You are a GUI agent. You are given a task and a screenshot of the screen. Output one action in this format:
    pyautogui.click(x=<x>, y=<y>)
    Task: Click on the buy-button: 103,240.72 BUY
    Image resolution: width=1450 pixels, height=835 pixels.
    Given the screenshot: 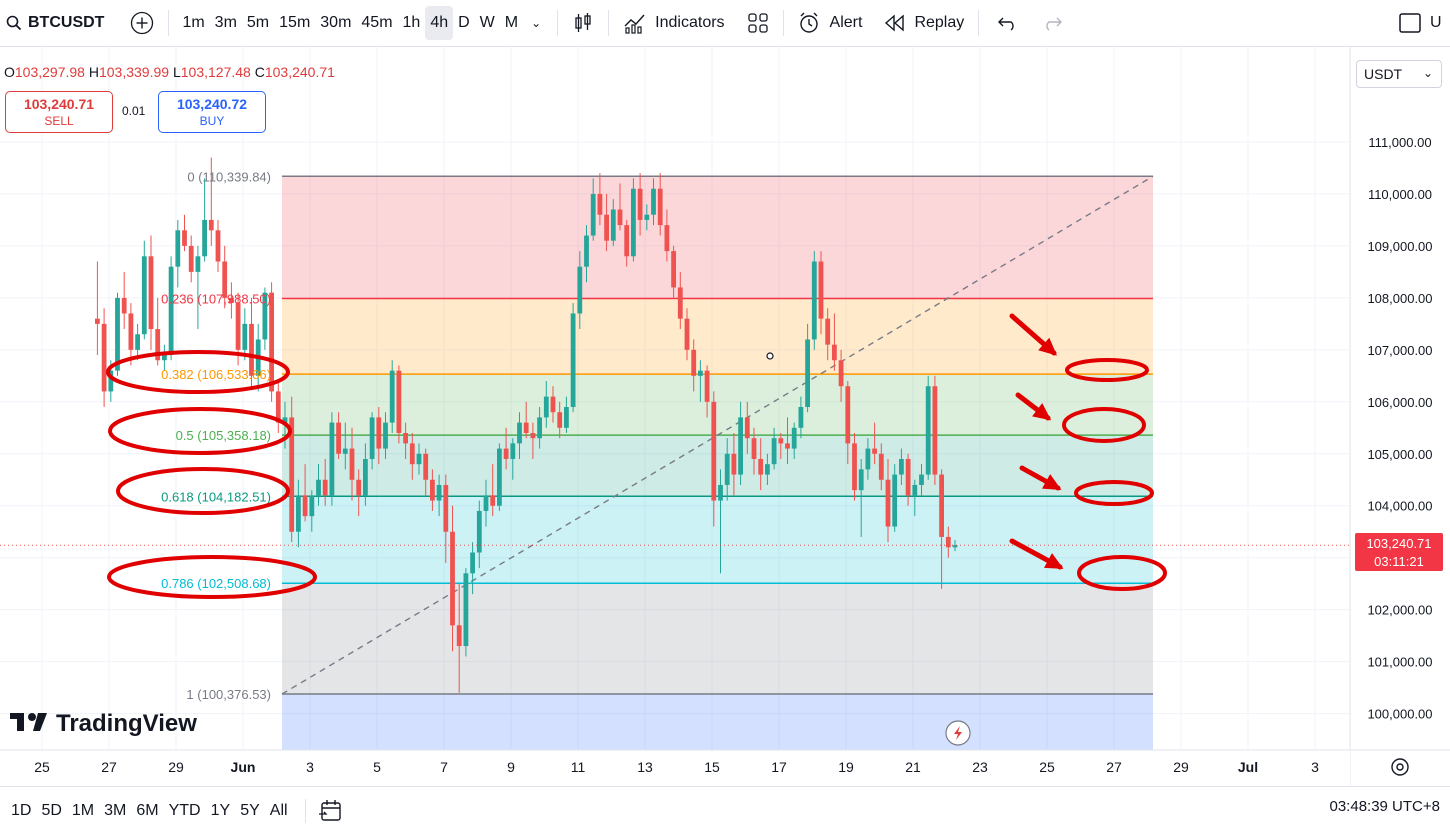 What is the action you would take?
    pyautogui.click(x=212, y=112)
    